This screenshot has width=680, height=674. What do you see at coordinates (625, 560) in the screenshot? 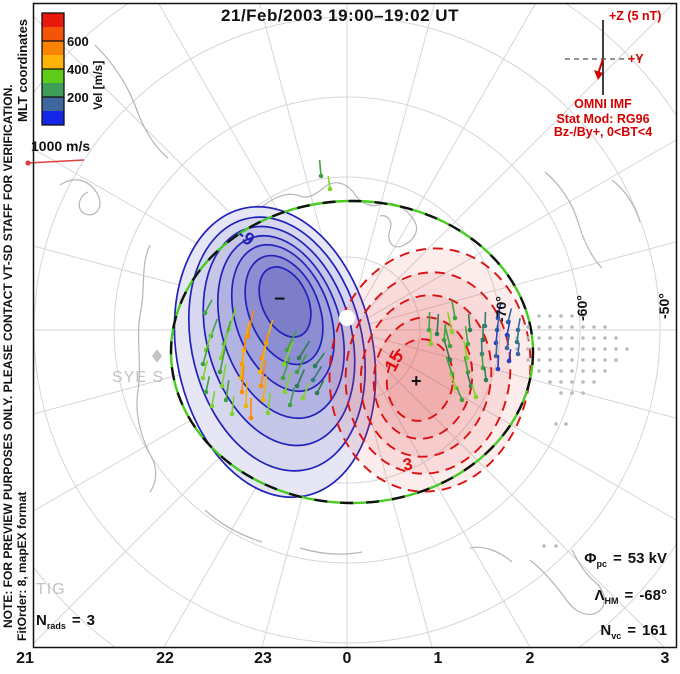
I see `phi-pc-stat: Φpc = 53 kV` at bounding box center [625, 560].